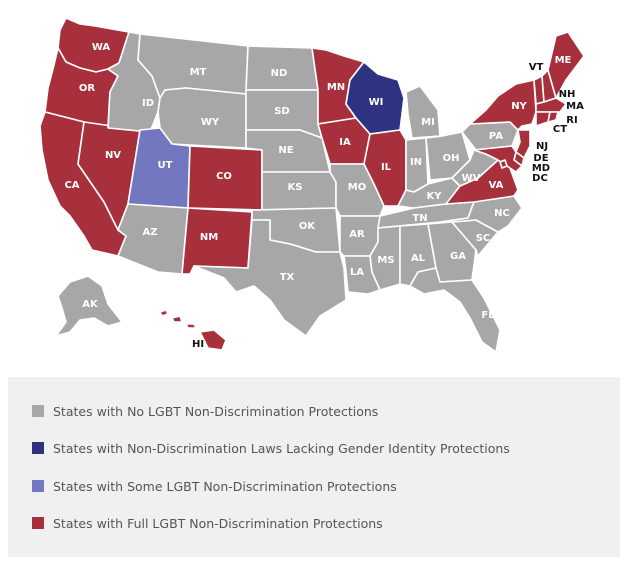 The image size is (628, 568). Describe the element at coordinates (519, 106) in the screenshot. I see `label-NY: NY` at that location.